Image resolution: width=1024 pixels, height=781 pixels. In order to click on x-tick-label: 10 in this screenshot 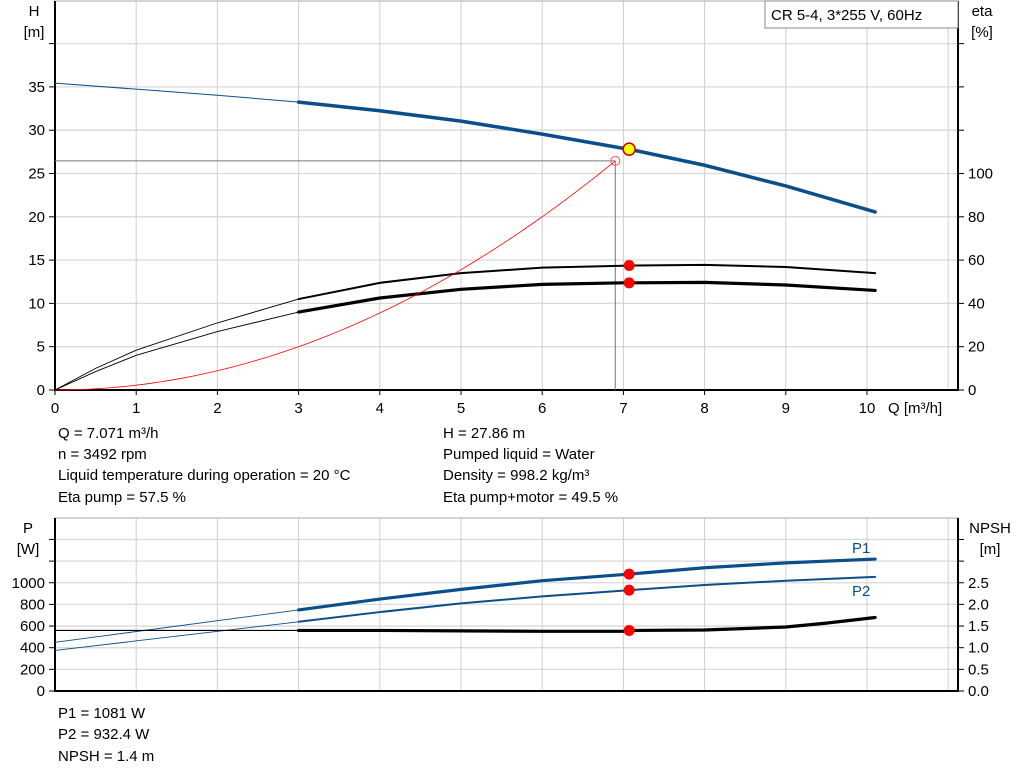, I will do `click(867, 408)`.